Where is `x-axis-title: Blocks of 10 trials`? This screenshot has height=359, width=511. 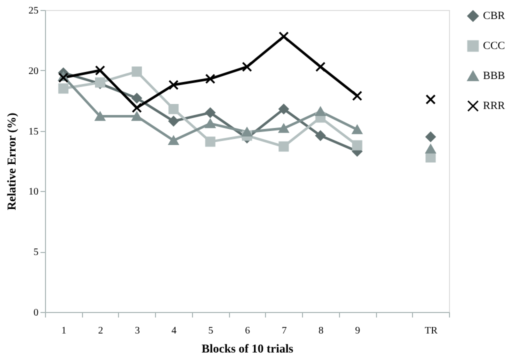
x-axis-title: Blocks of 10 trials is located at coordinates (248, 349).